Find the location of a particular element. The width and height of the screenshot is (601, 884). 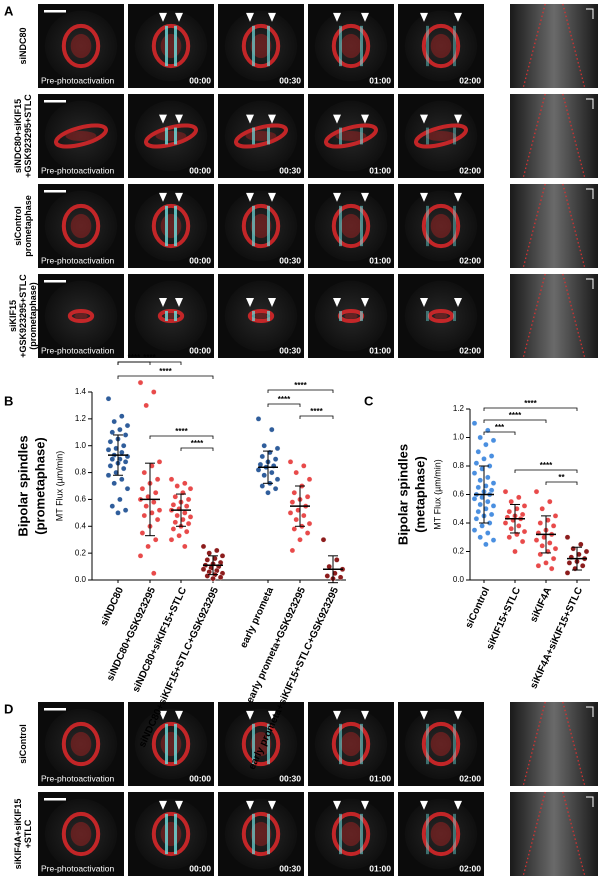

x-tick-label: siKIF15+STLC is located at coordinates (504, 619).